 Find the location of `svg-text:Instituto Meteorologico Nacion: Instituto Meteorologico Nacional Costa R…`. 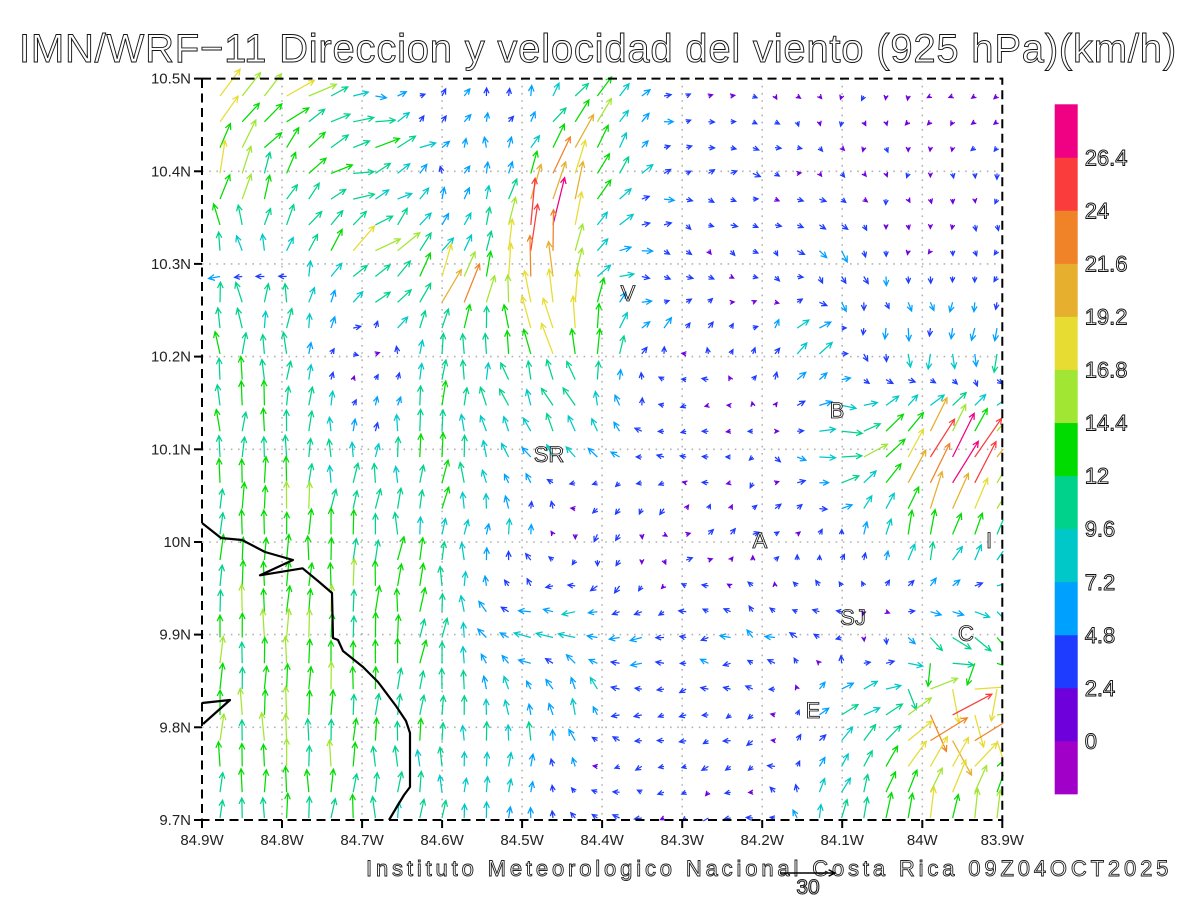

svg-text:Instituto Meteorologico Nacion: Instituto Meteorologico Nacional Costa R… is located at coordinates (769, 868).